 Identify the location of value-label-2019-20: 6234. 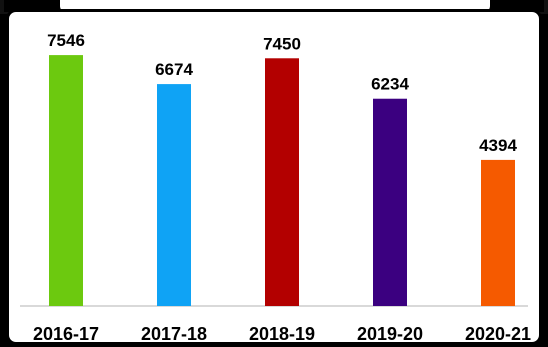
(390, 84).